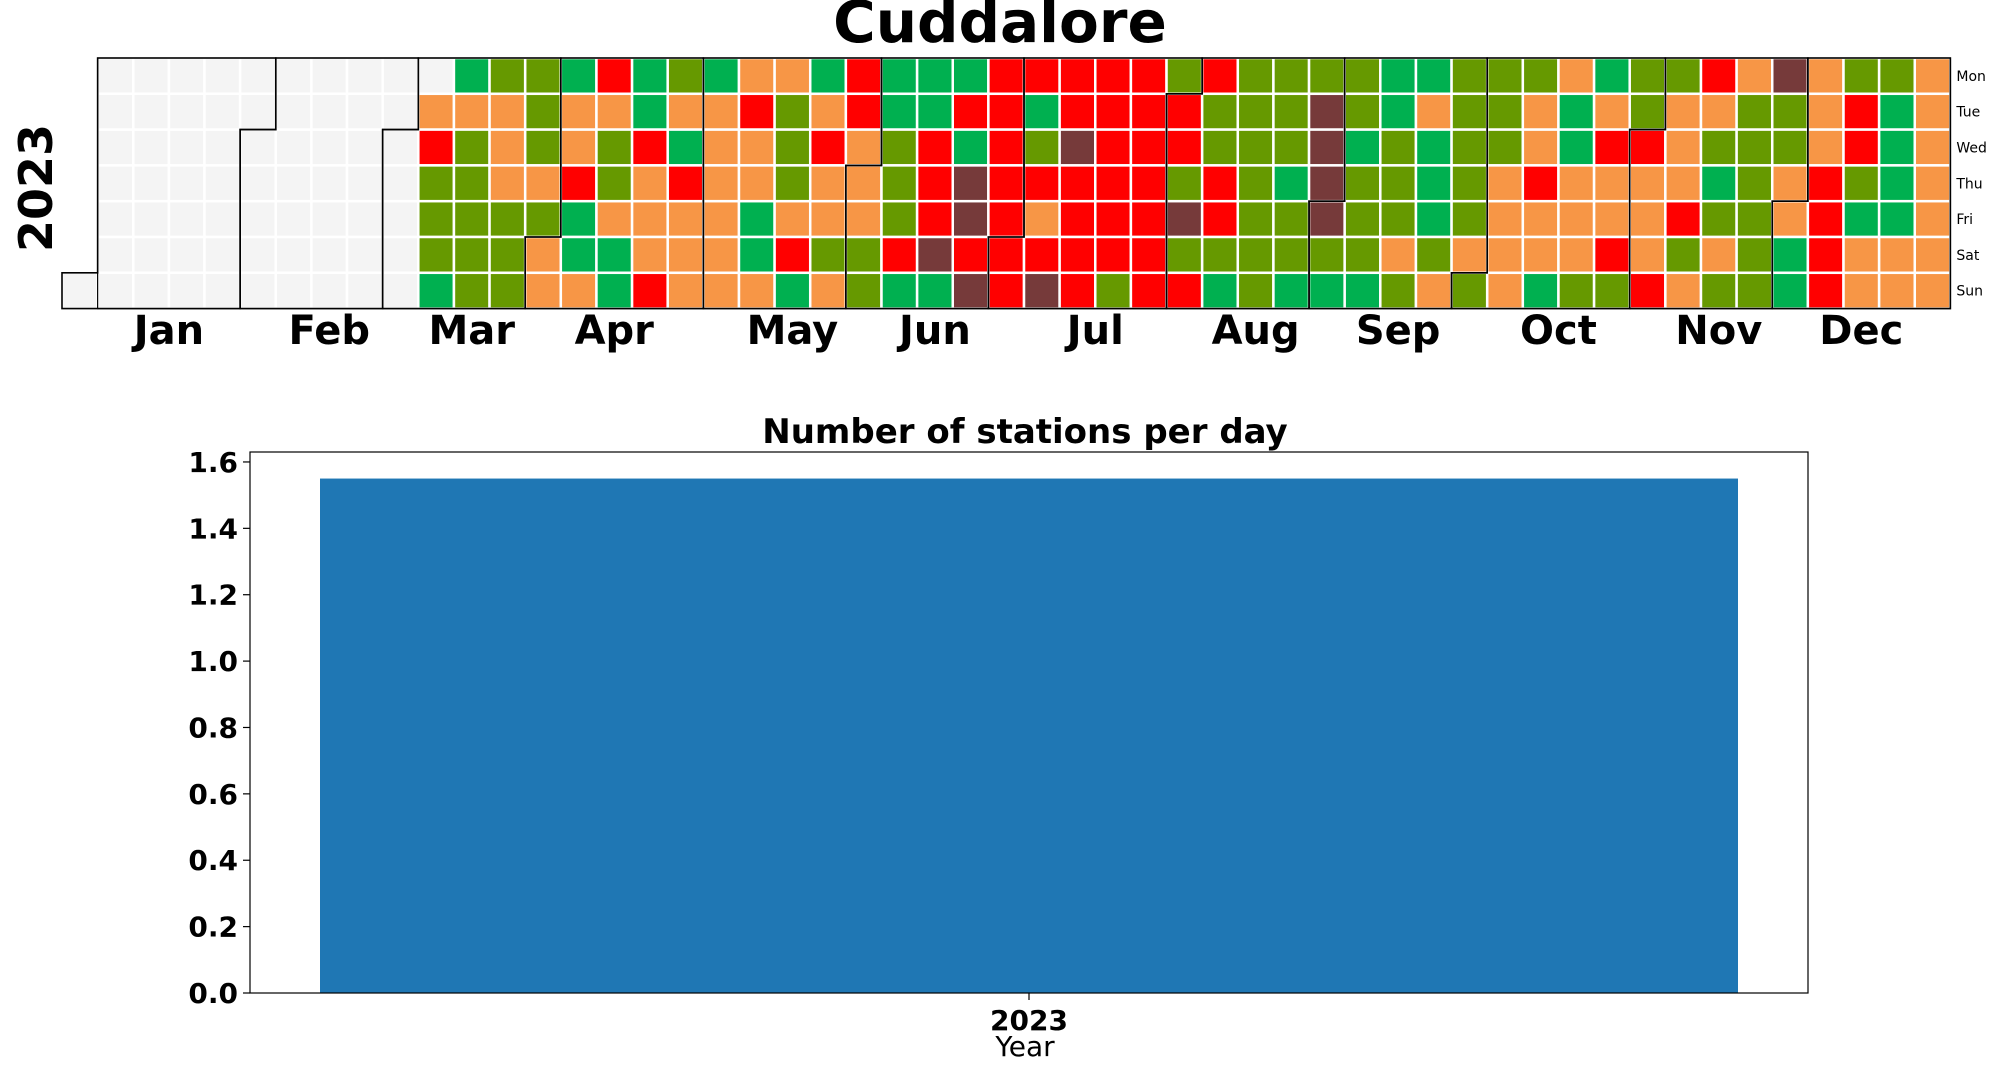 The image size is (2000, 1071). Describe the element at coordinates (1094, 331) in the screenshot. I see `month-label-jul: Jul` at that location.